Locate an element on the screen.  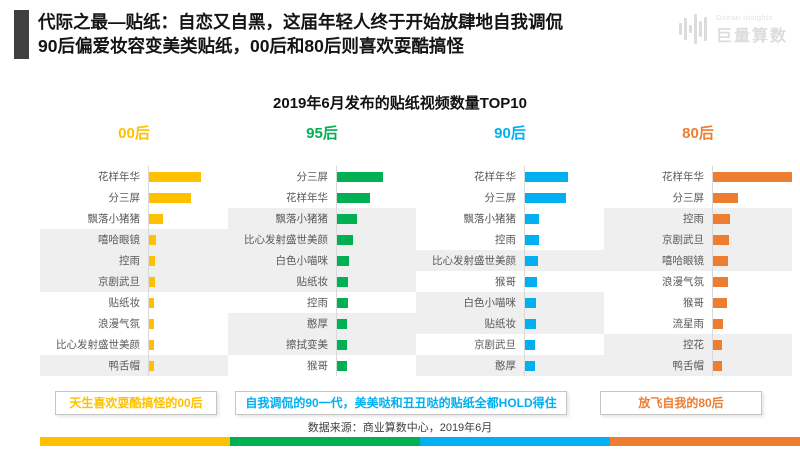
strip-segment is located at coordinates (325, 441).